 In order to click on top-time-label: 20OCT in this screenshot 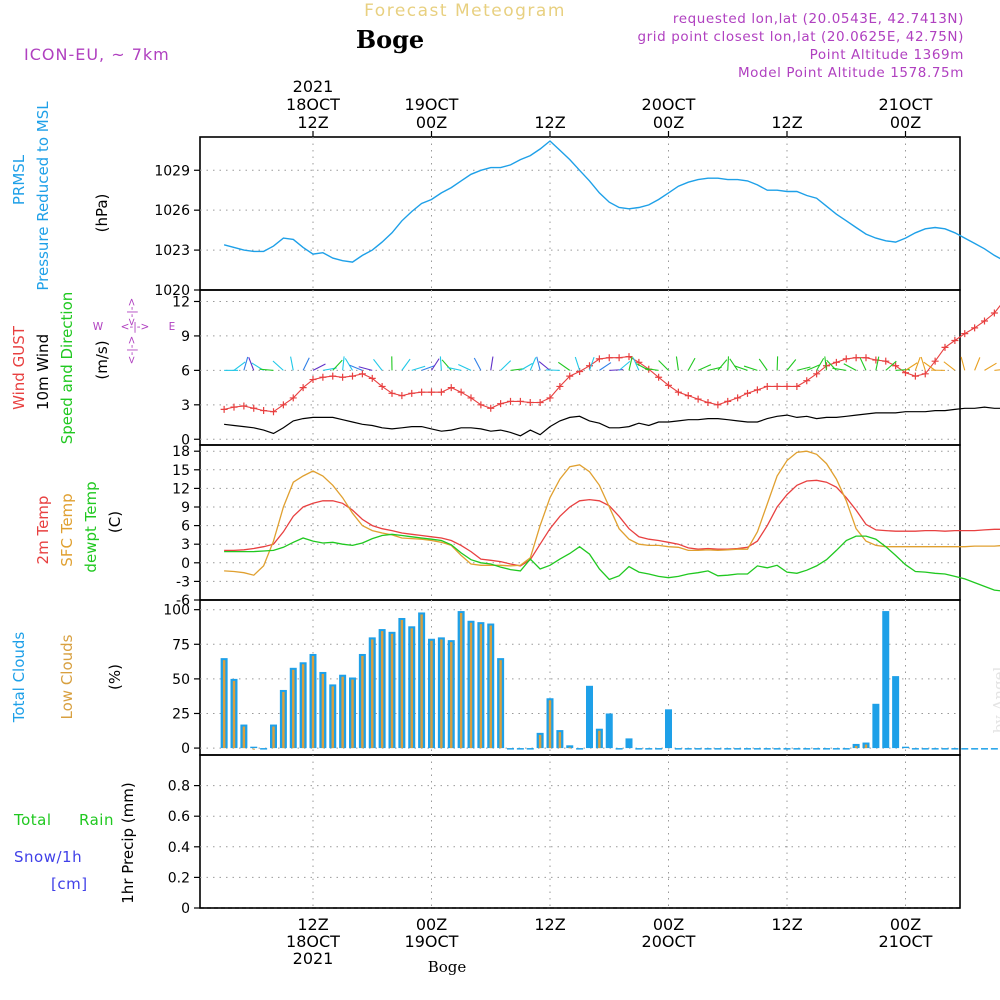, I will do `click(669, 104)`.